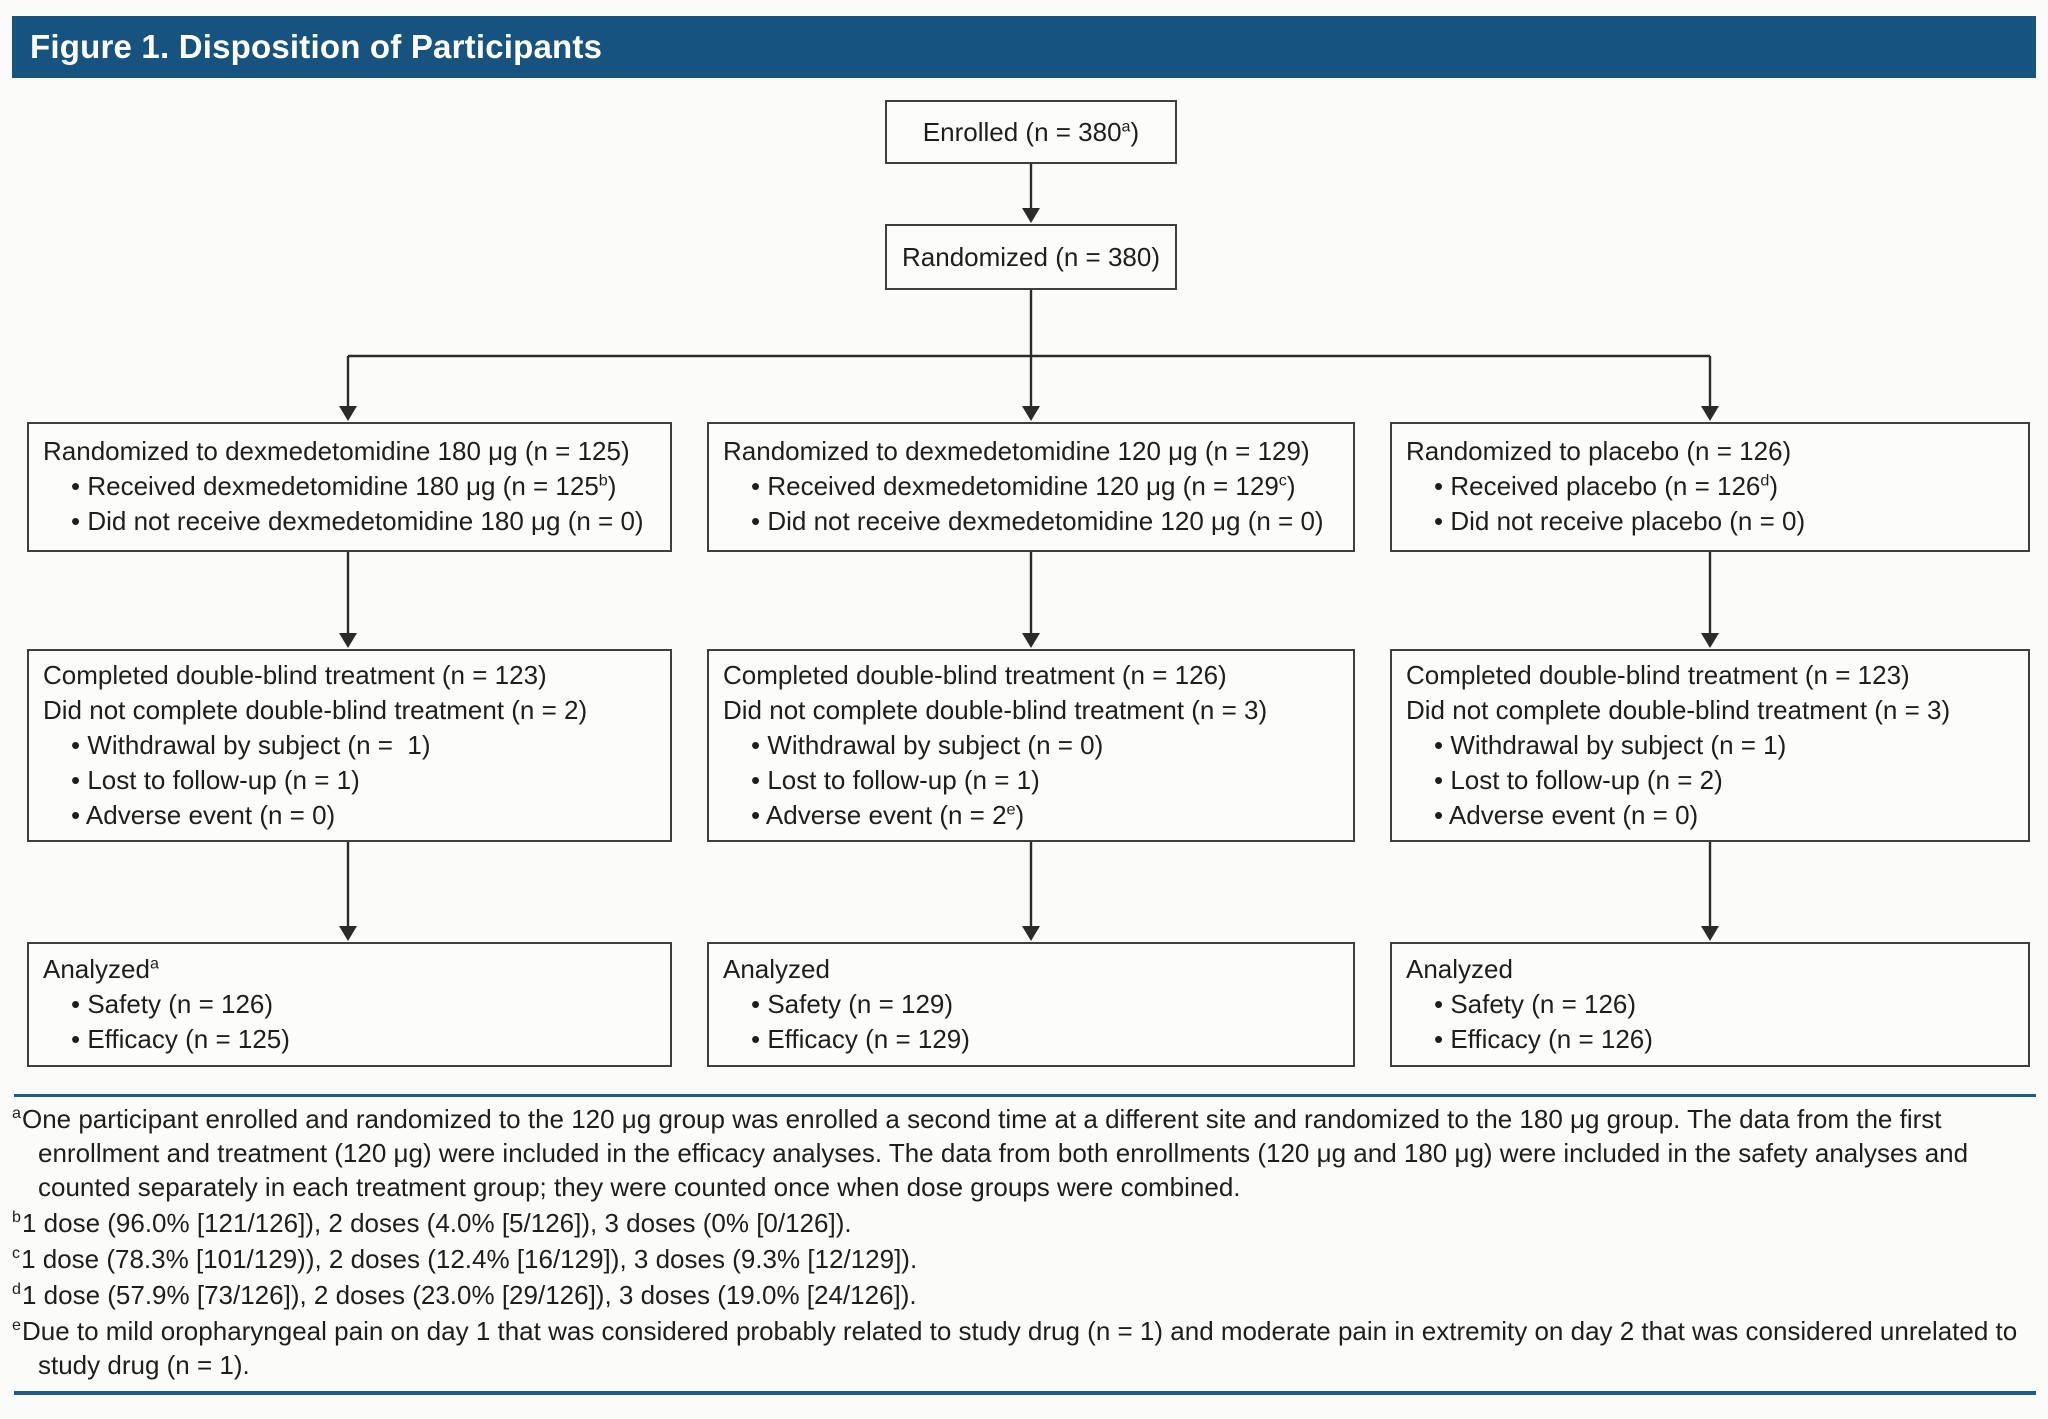 Image resolution: width=2048 pixels, height=1419 pixels. I want to click on box-bullet-line: • Lost to follow-up (n = 2), so click(1578, 780).